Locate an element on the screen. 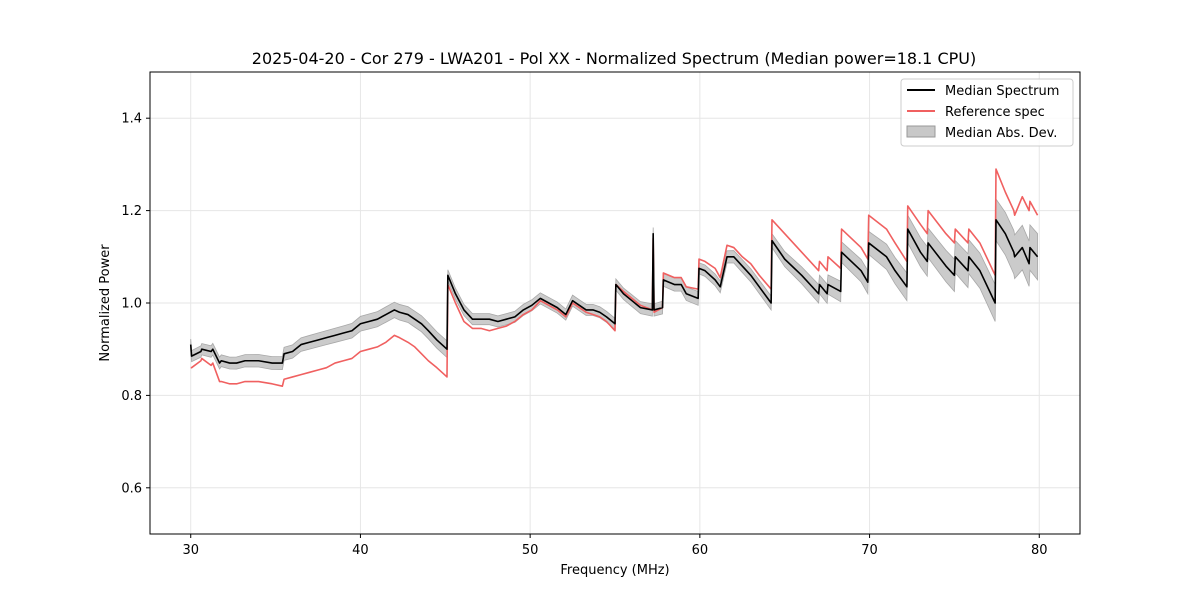 This screenshot has width=1200, height=600. legend-frame is located at coordinates (987, 112).